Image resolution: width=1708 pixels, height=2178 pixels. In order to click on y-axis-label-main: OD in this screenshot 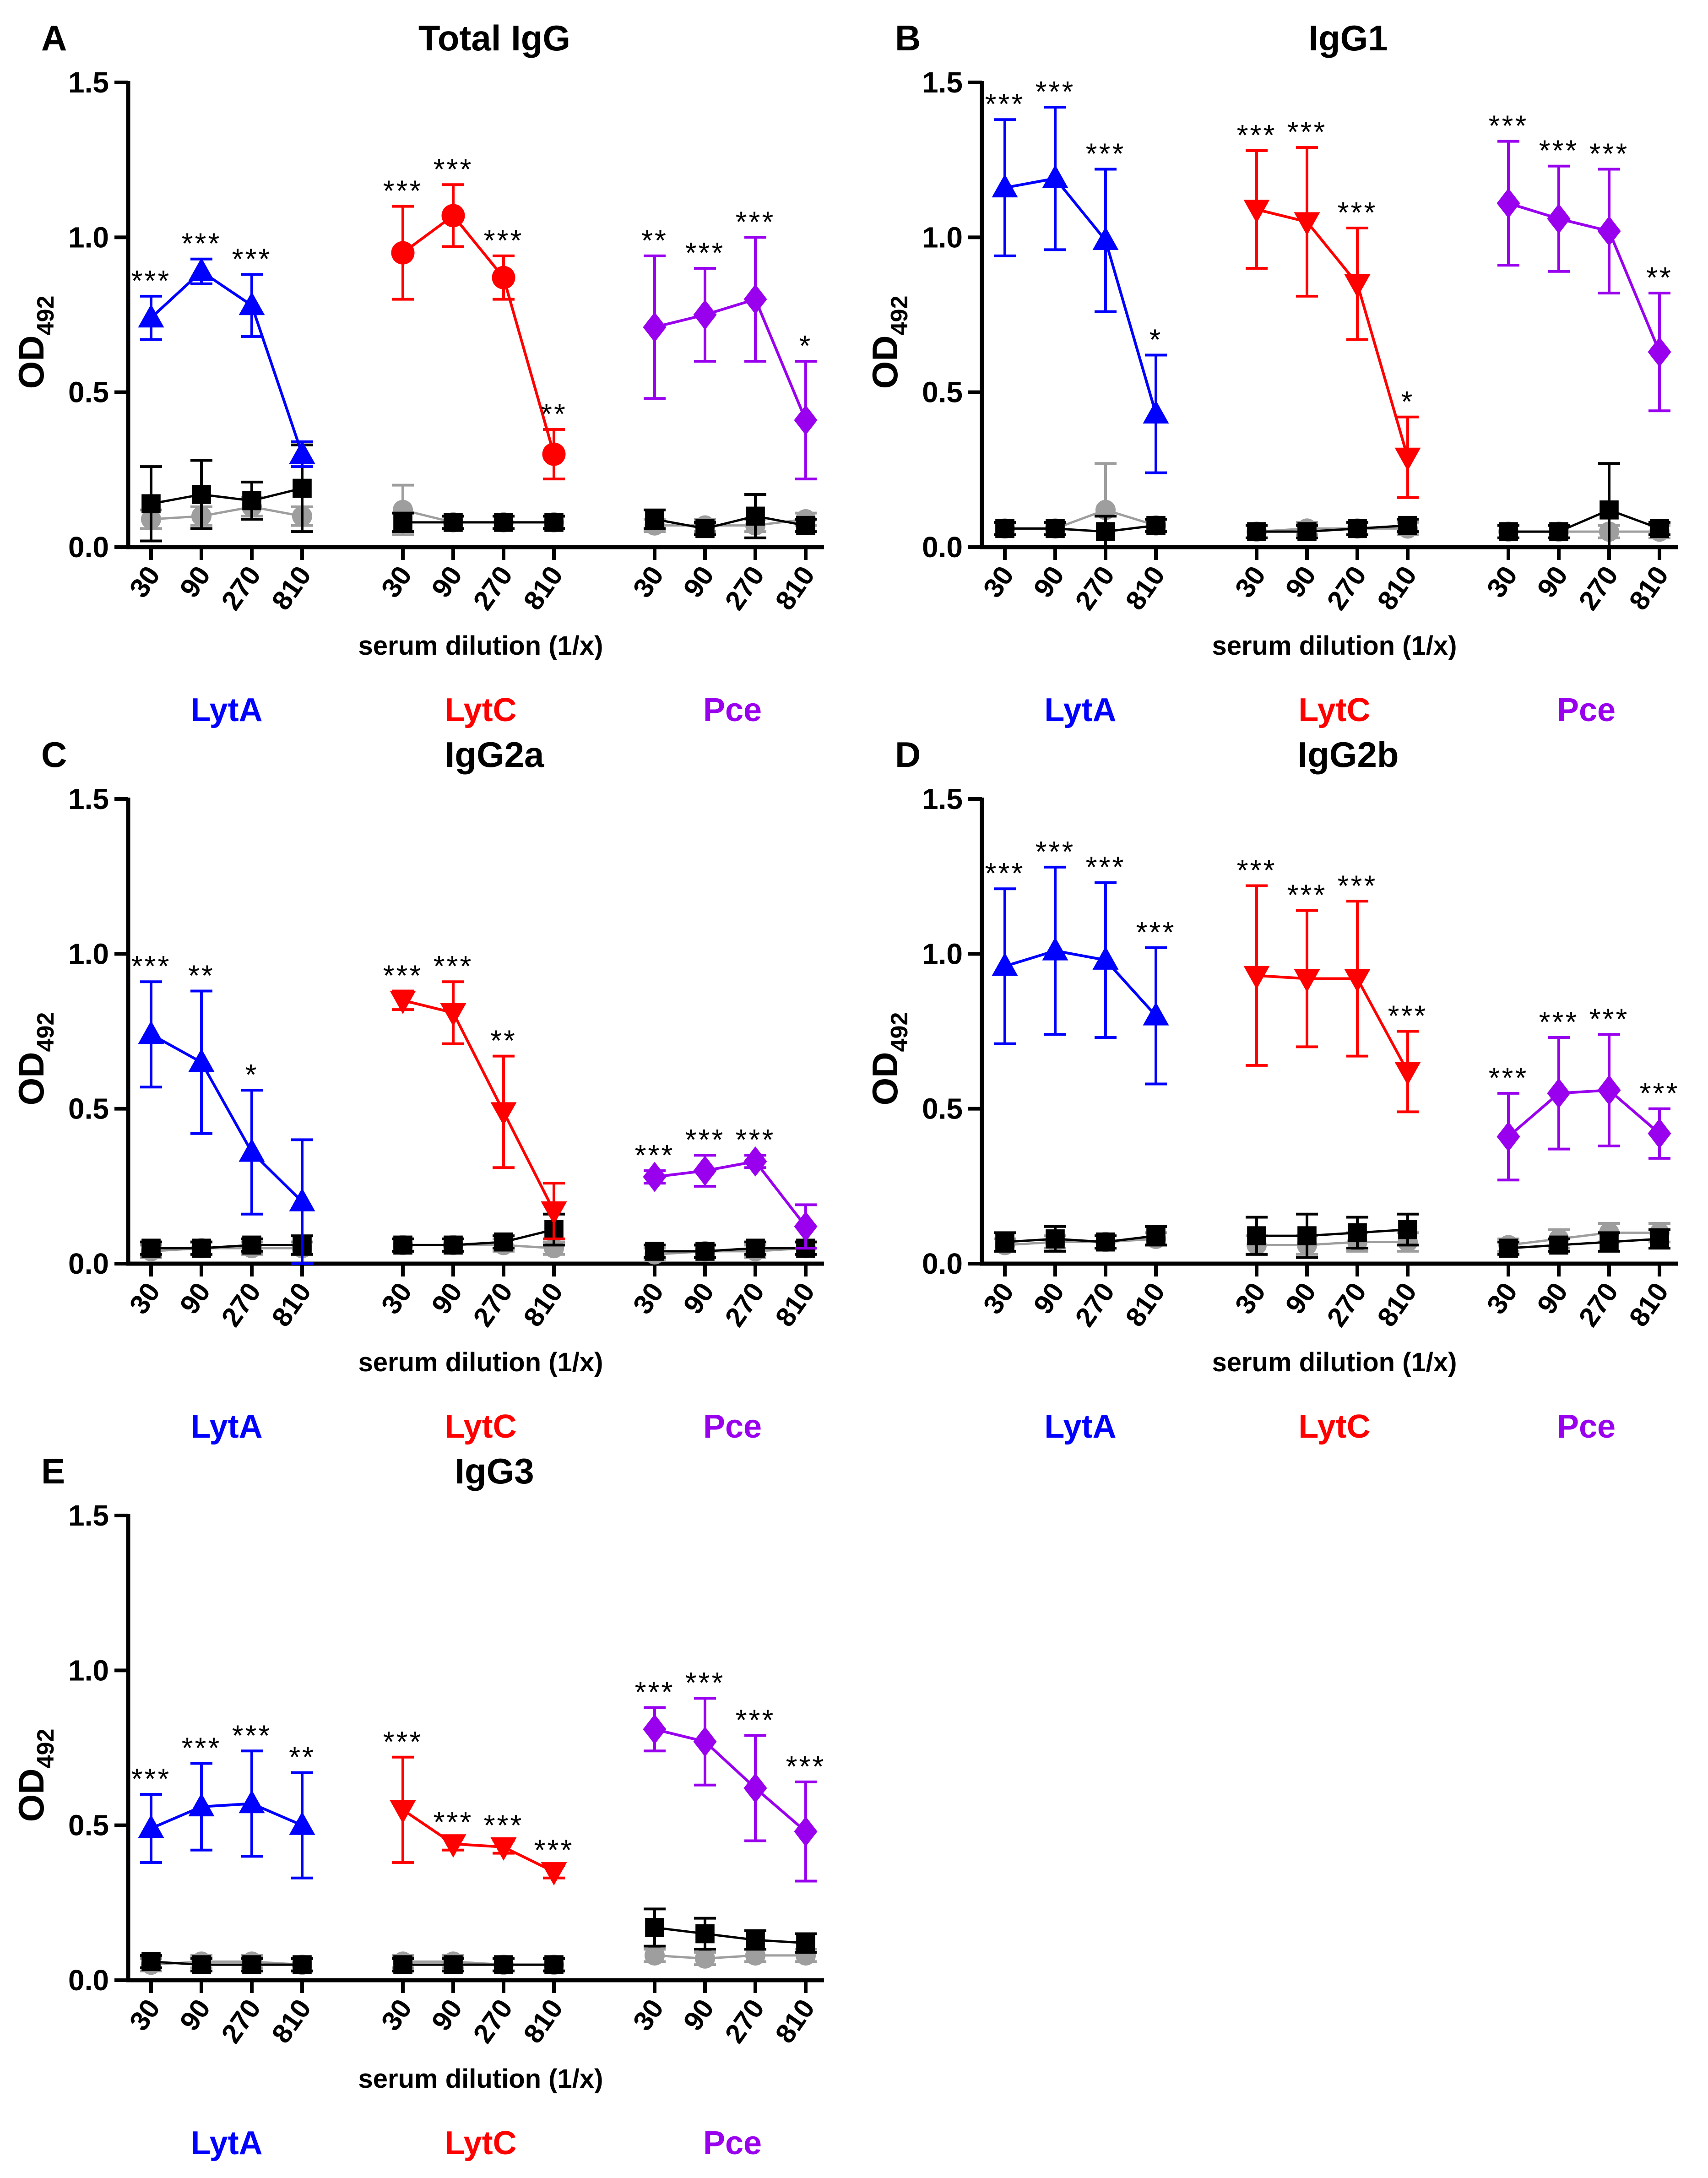, I will do `click(31, 1078)`.